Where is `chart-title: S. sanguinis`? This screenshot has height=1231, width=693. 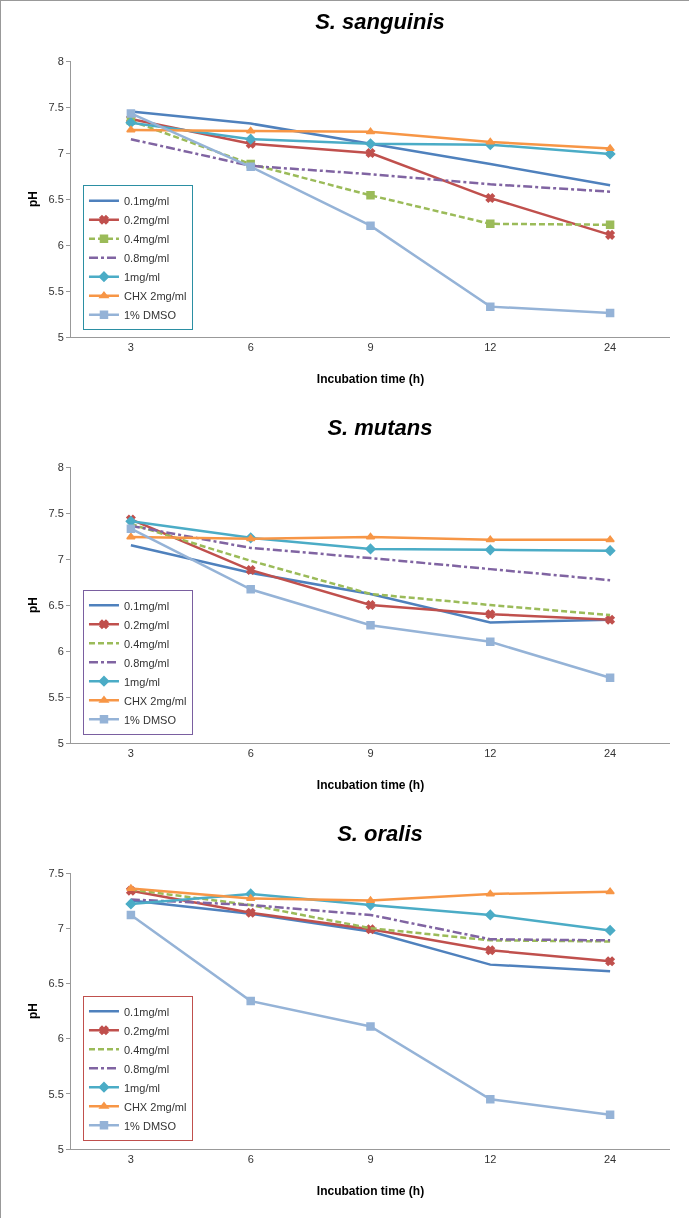
chart-title: S. sanguinis is located at coordinates (380, 21).